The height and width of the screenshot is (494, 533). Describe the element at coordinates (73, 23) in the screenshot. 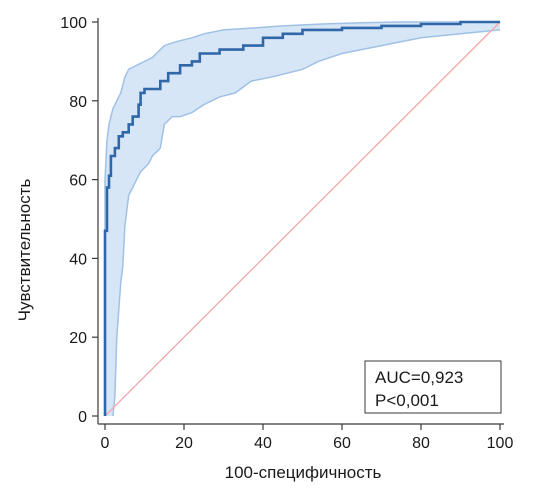

I see `y-tick-label: 100` at that location.